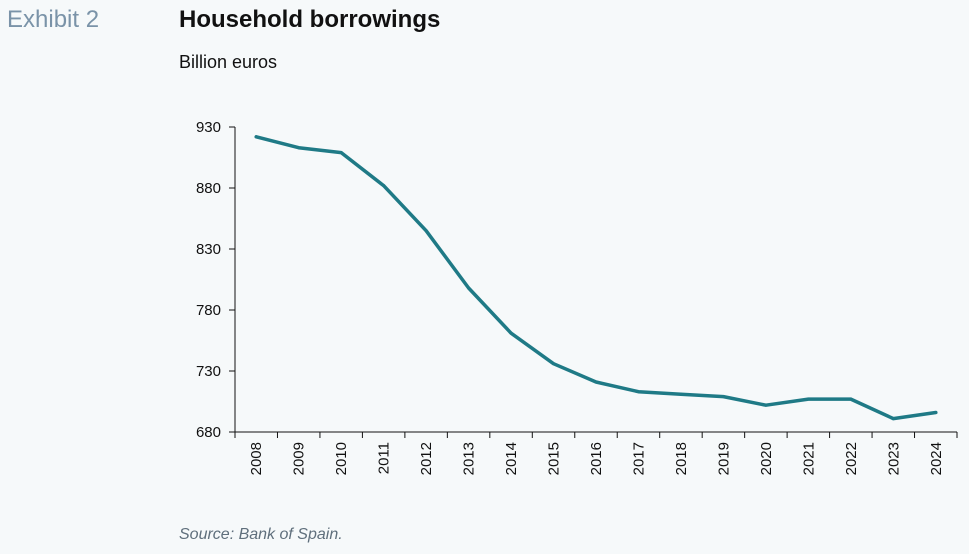 The width and height of the screenshot is (969, 554). Describe the element at coordinates (936, 458) in the screenshot. I see `x-tick-label: 2024` at that location.